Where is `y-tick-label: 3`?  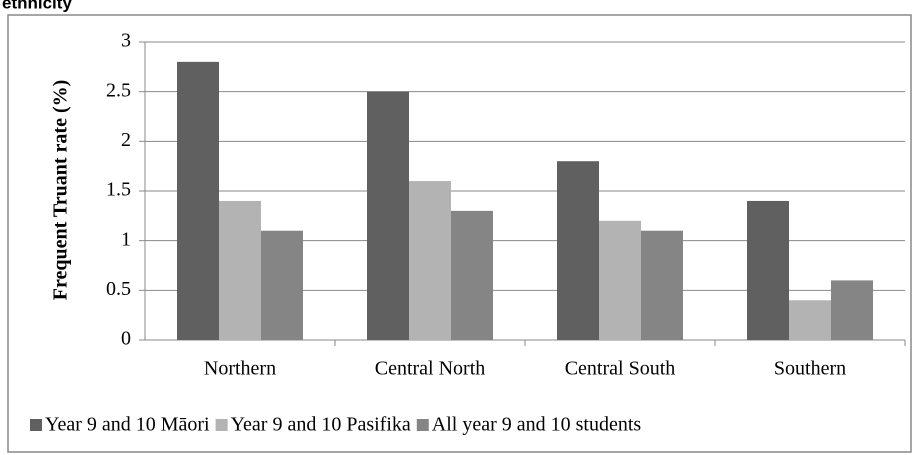 y-tick-label: 3 is located at coordinates (126, 41).